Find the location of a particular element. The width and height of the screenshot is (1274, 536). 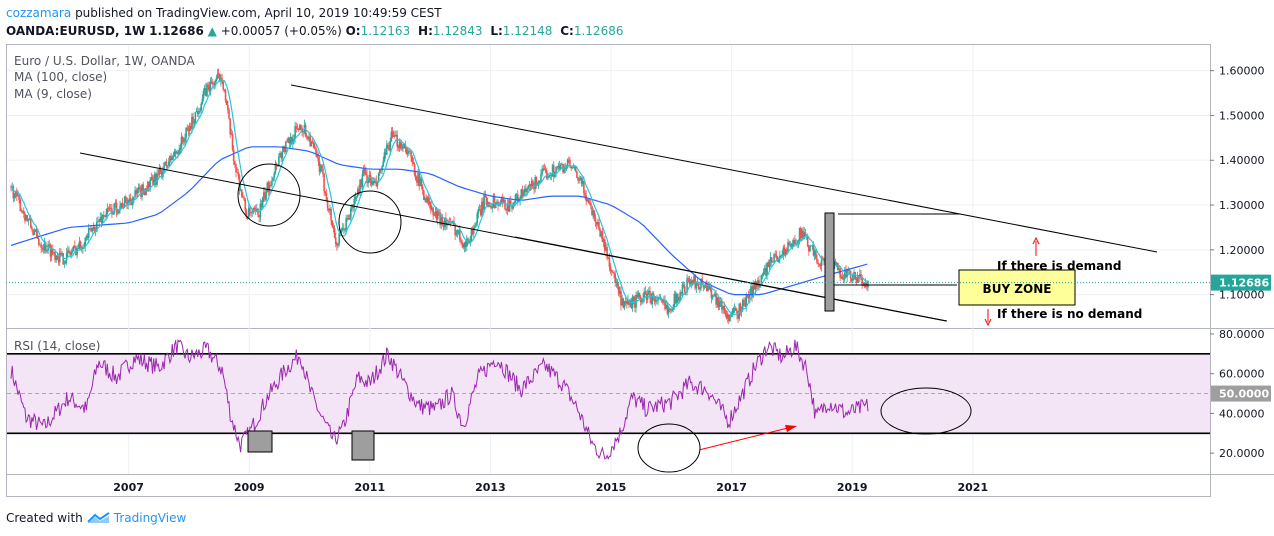

x-tick-label-2013: 2013 is located at coordinates (490, 487).